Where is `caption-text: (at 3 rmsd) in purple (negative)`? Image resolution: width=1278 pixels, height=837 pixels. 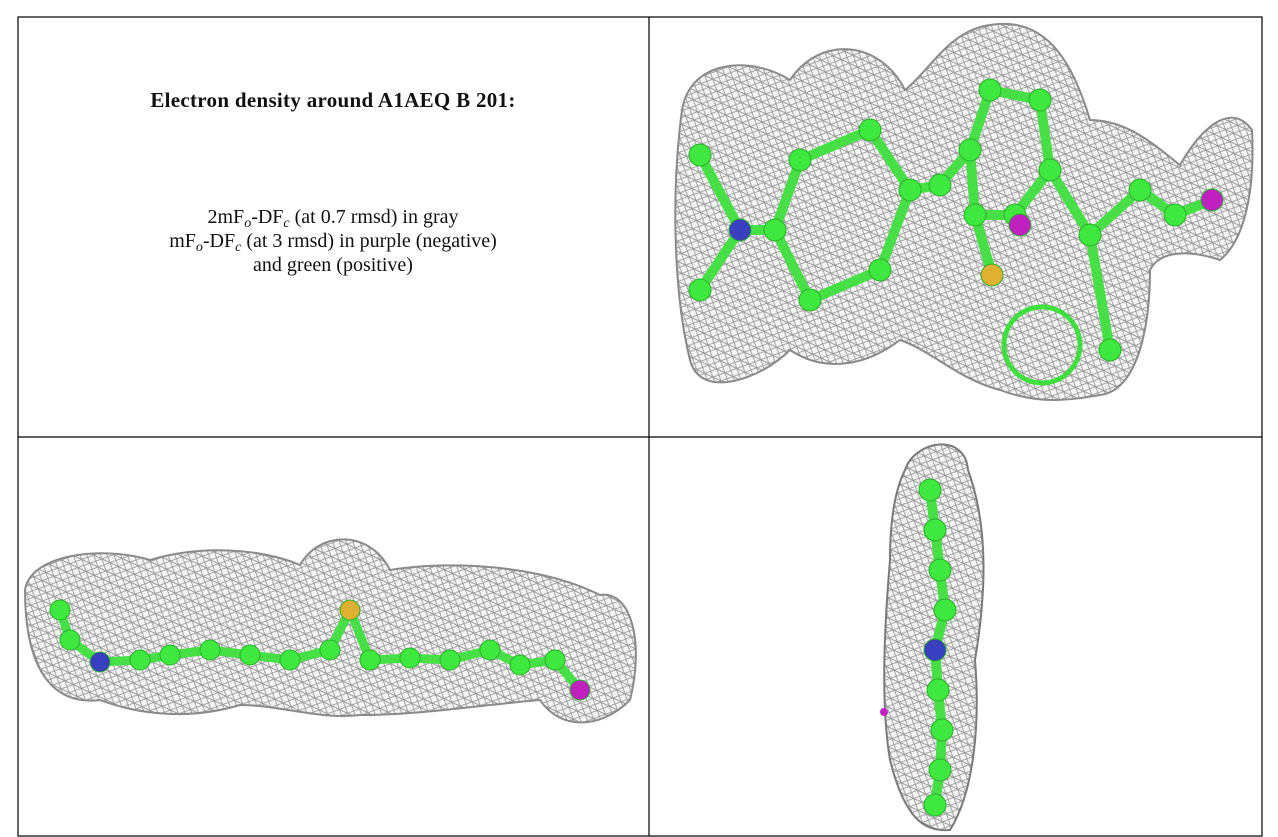
caption-text: (at 3 rmsd) in purple (negative) is located at coordinates (369, 241).